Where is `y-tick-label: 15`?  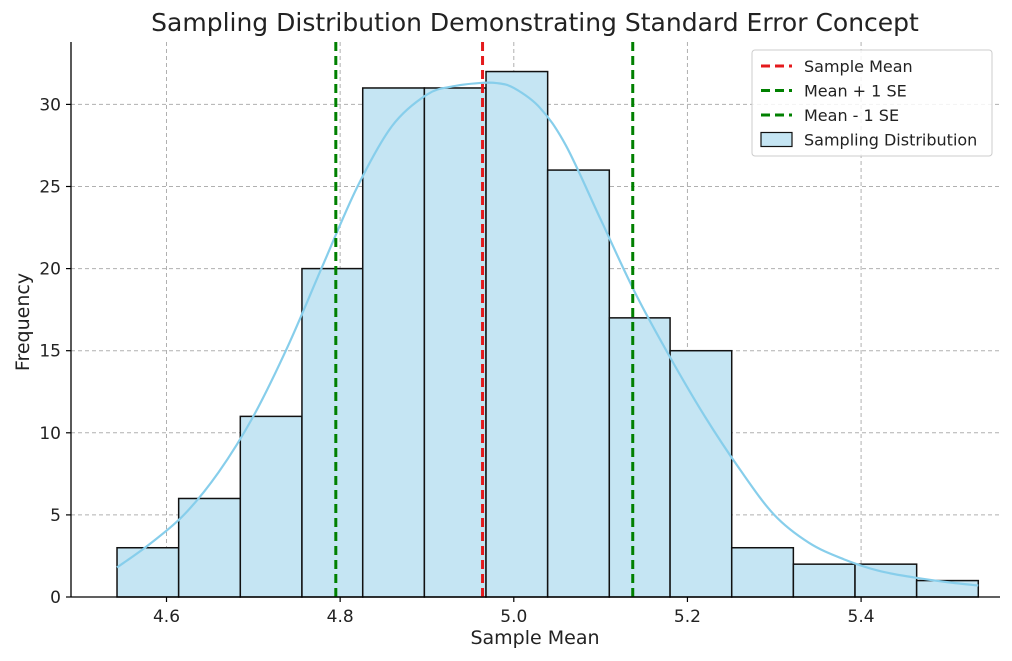
y-tick-label: 15 is located at coordinates (50, 352).